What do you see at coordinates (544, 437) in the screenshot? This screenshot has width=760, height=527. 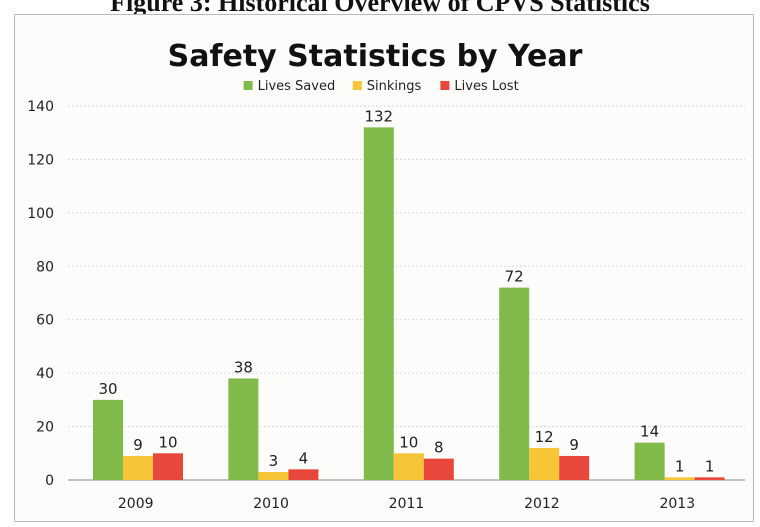 I see `data-label: 12` at bounding box center [544, 437].